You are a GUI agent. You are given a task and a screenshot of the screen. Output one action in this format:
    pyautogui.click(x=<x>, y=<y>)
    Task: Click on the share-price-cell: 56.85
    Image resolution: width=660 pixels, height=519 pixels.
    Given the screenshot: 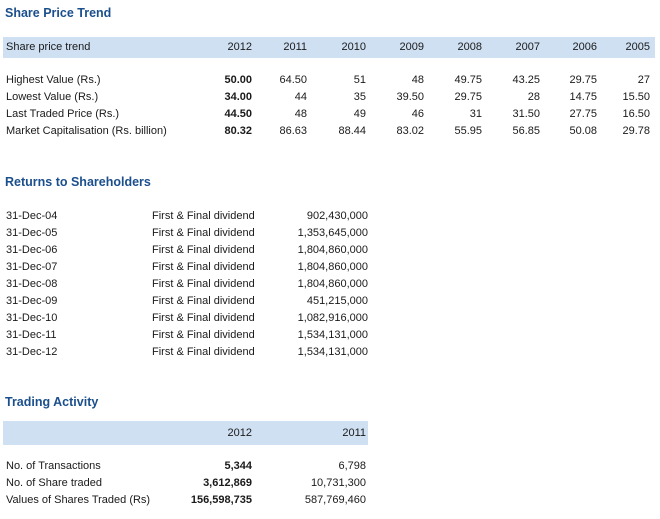 What is the action you would take?
    pyautogui.click(x=526, y=131)
    